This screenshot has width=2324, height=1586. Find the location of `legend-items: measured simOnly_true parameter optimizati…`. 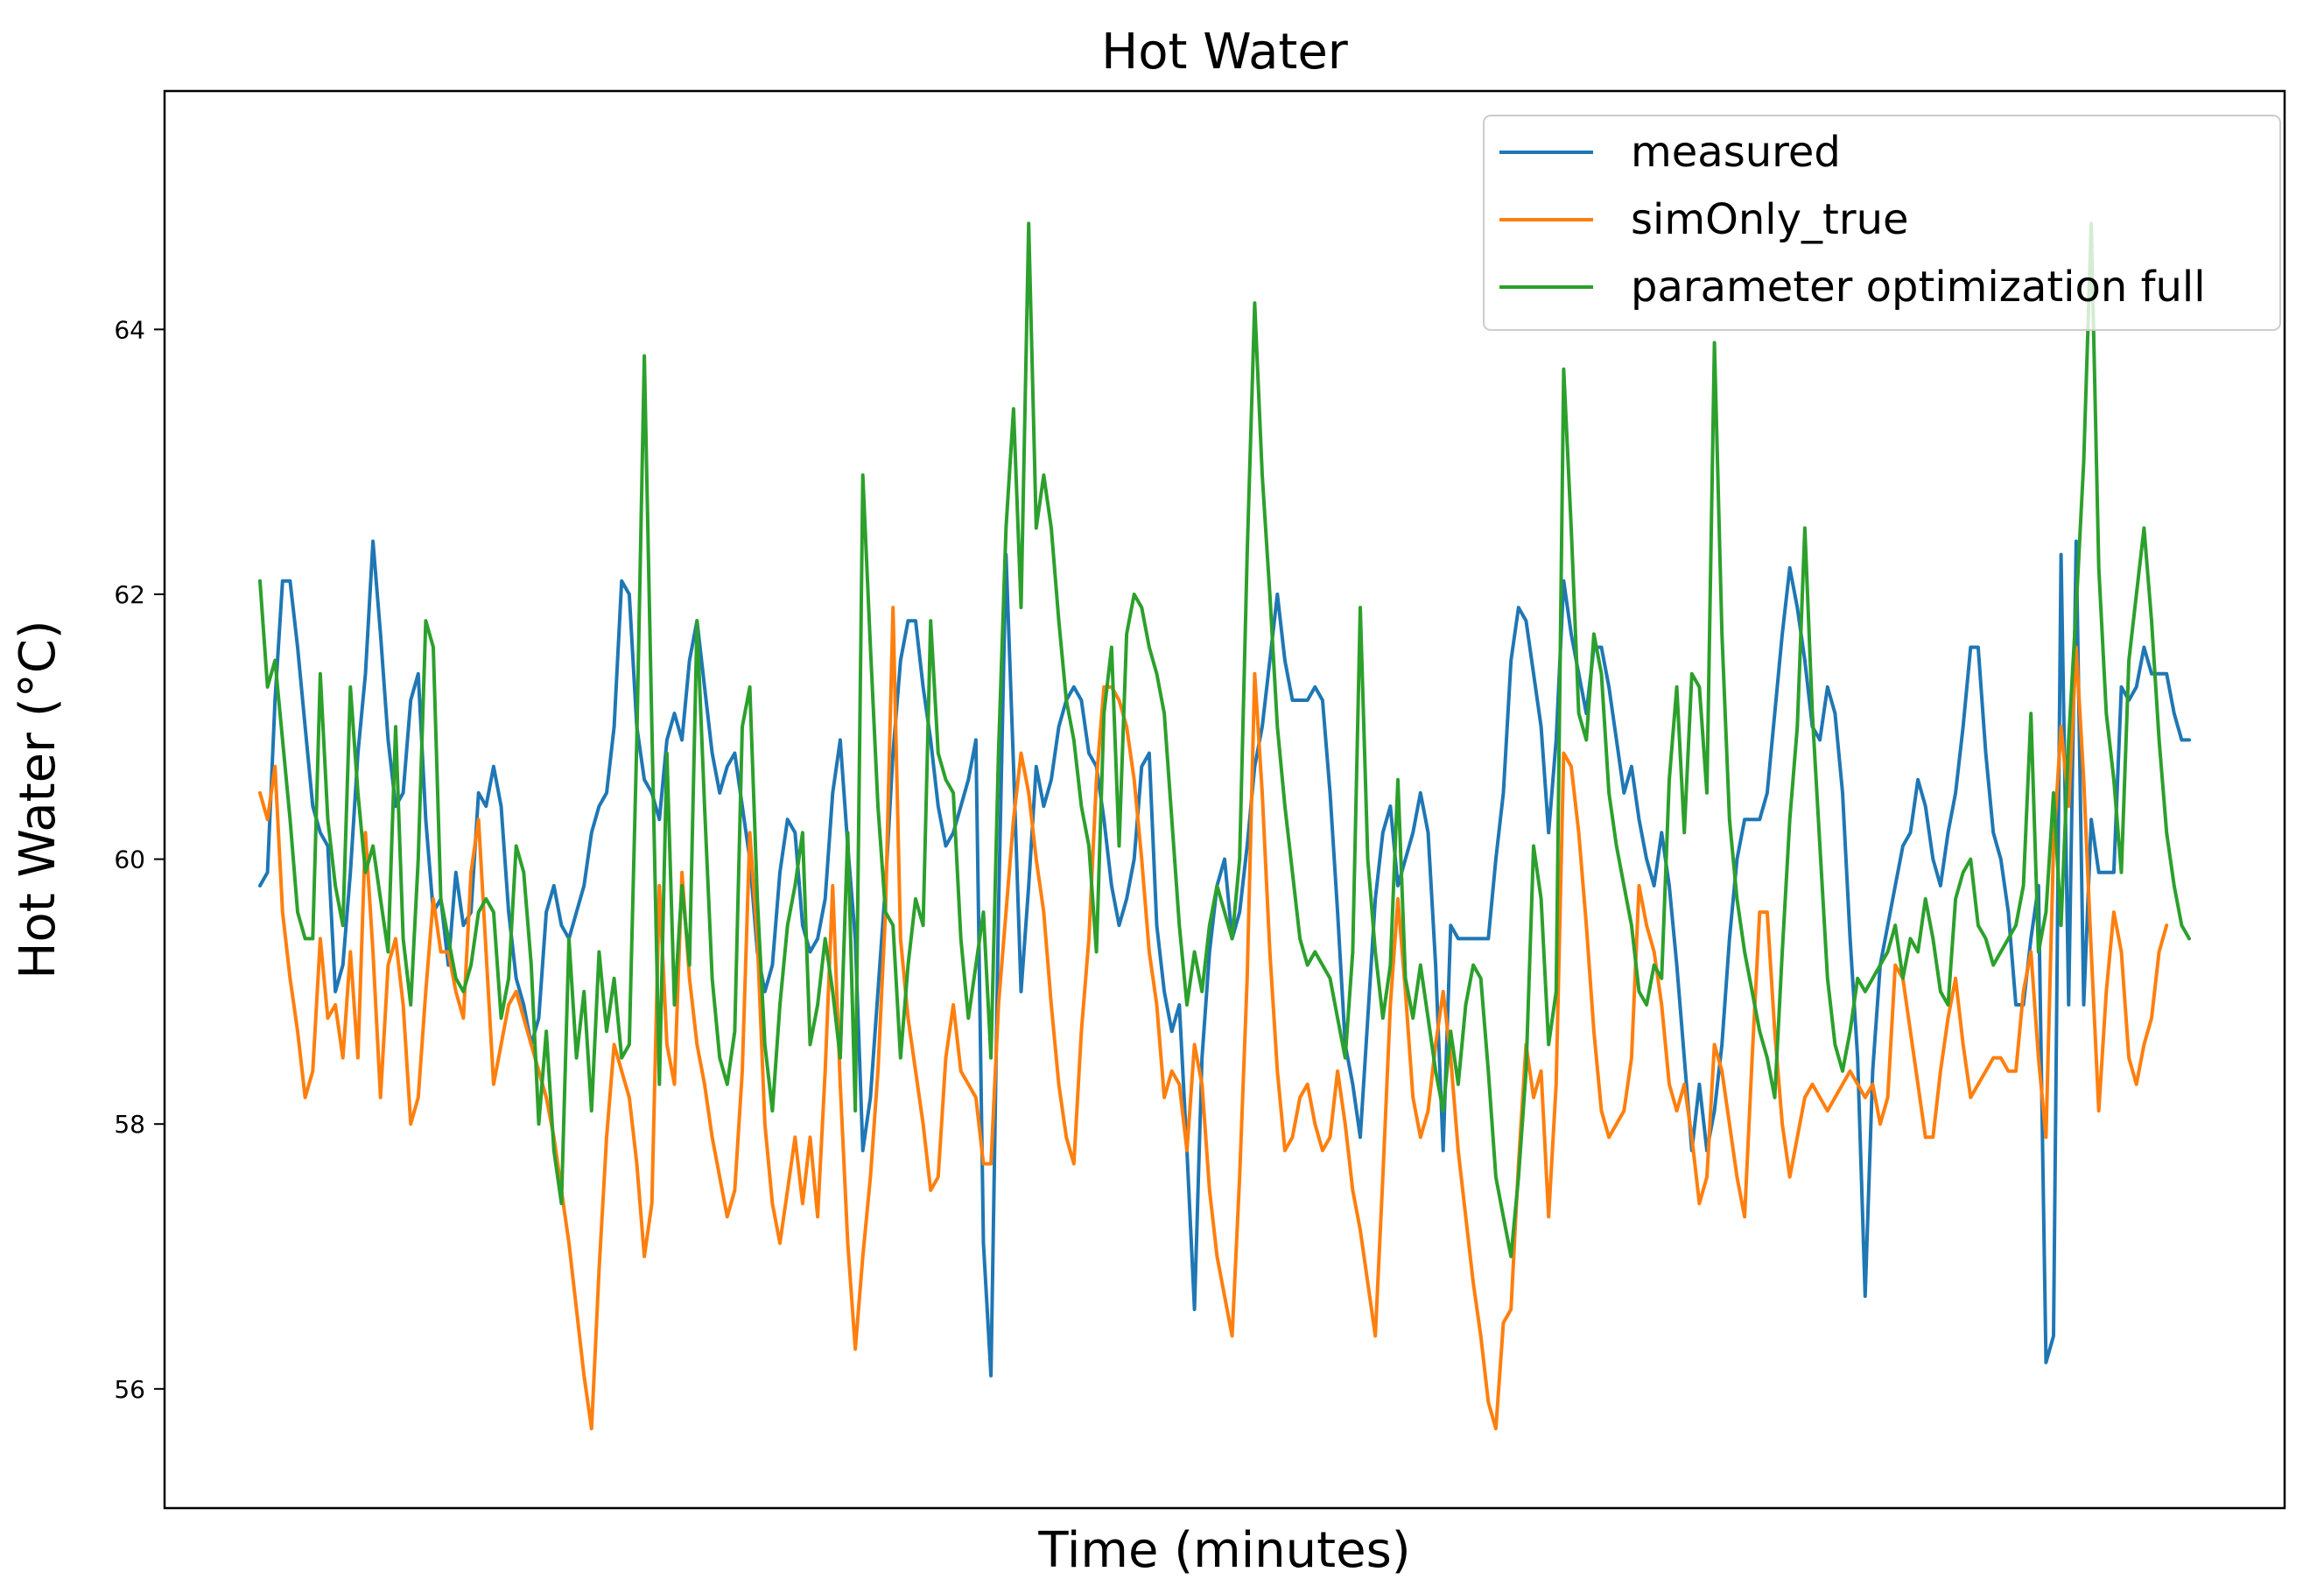

legend-items: measured simOnly_true parameter optimizati… is located at coordinates (1852, 220).